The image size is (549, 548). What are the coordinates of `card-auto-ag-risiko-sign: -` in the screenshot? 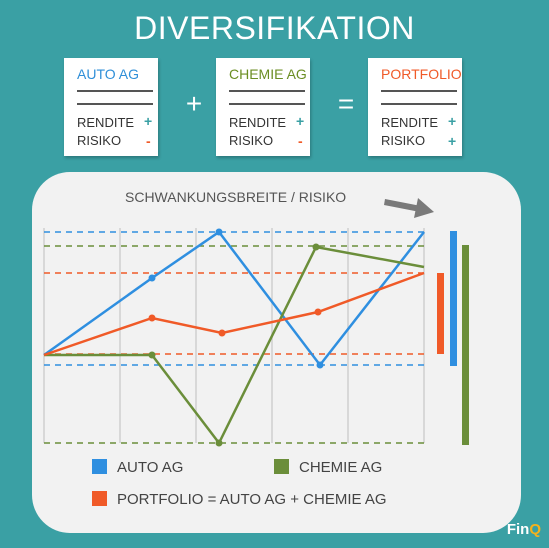 It's located at (148, 141).